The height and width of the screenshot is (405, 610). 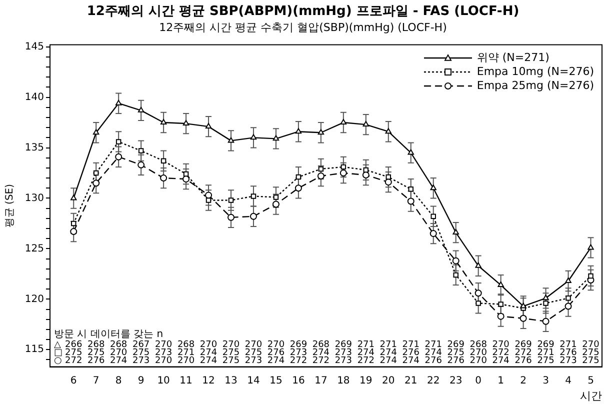 What do you see at coordinates (388, 380) in the screenshot?
I see `x-tick-label: 20` at bounding box center [388, 380].